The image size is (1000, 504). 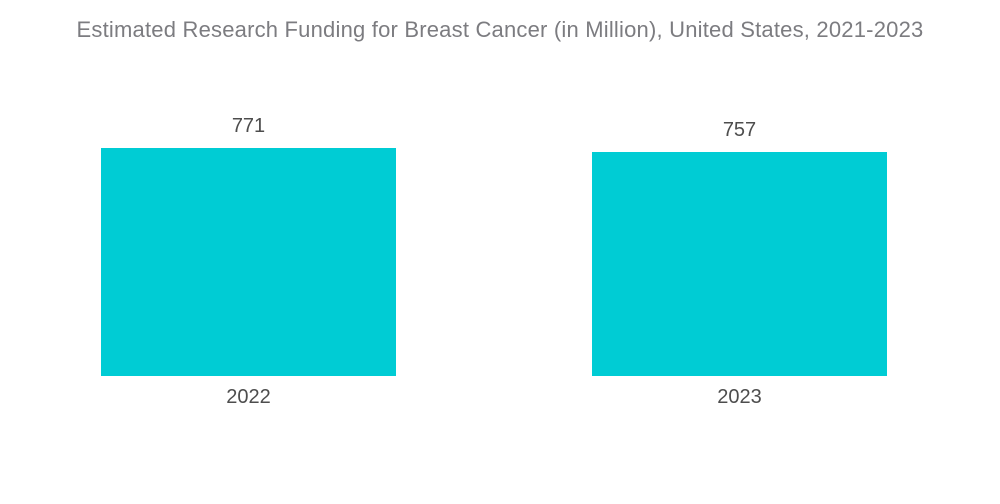 I want to click on bar-2023, so click(x=739, y=264).